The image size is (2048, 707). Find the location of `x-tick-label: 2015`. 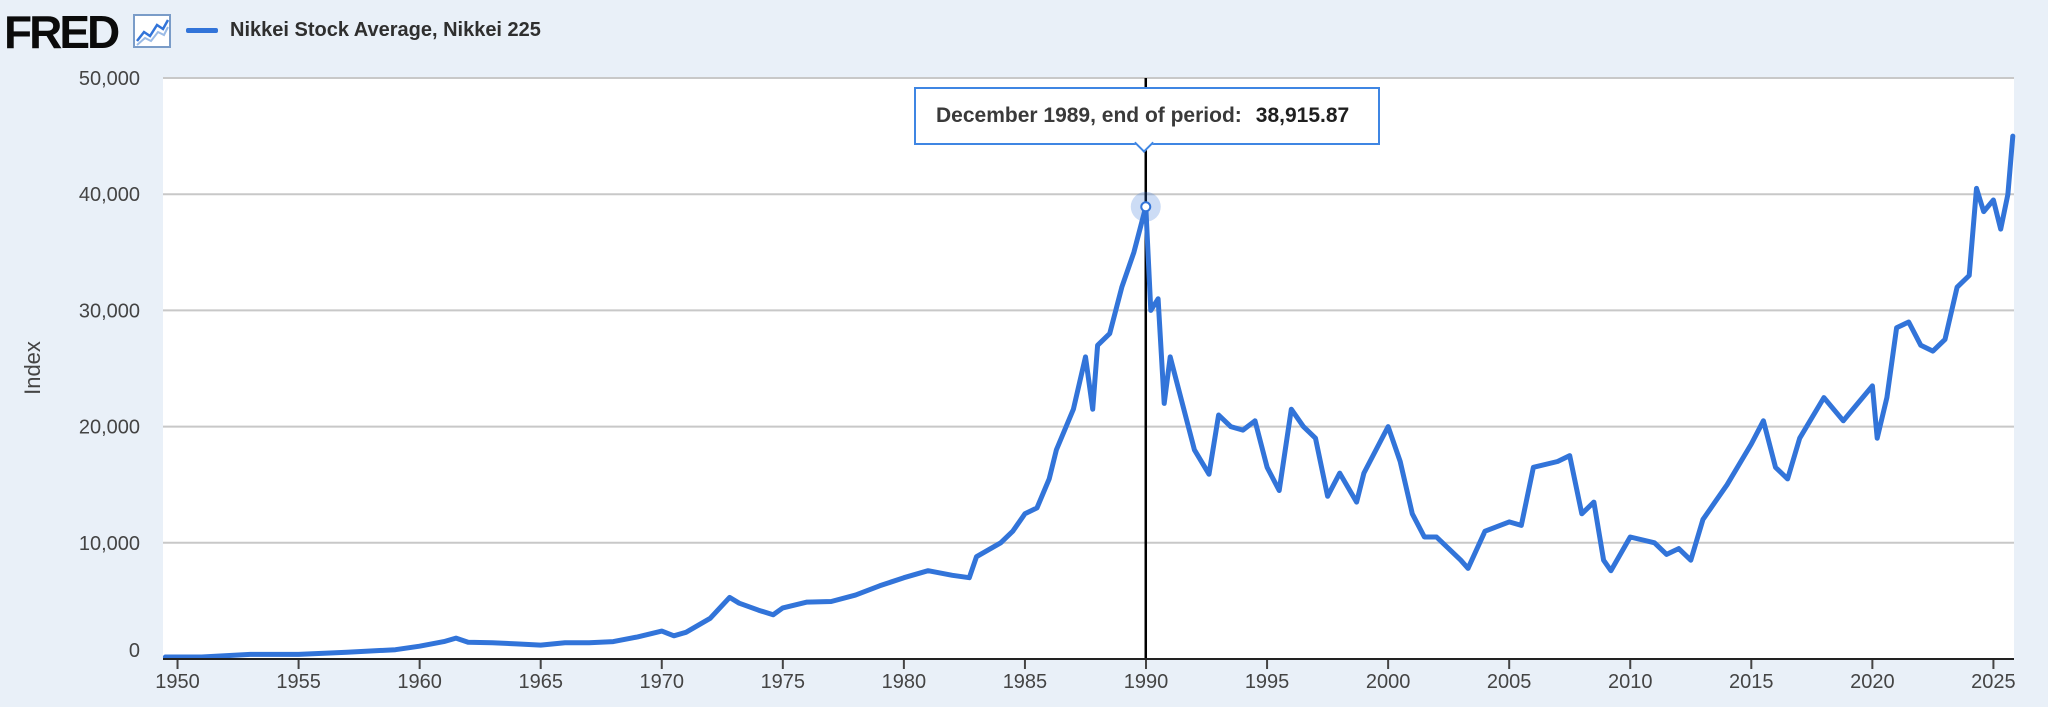

x-tick-label: 2015 is located at coordinates (1751, 682).